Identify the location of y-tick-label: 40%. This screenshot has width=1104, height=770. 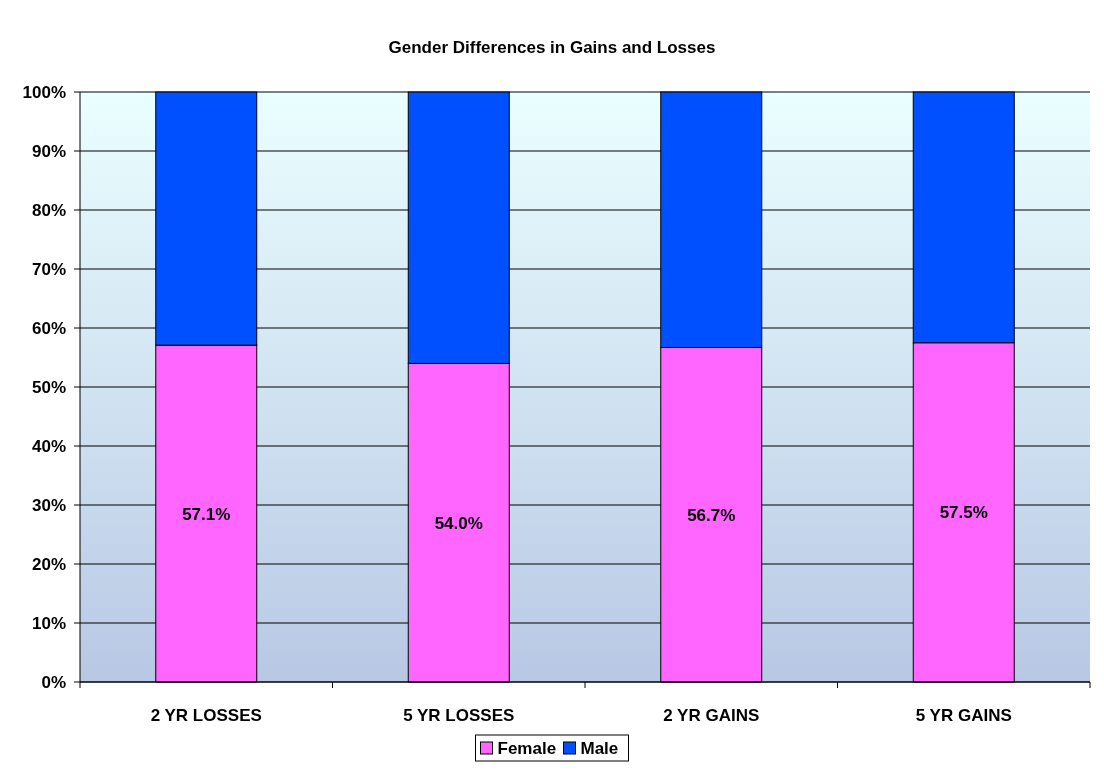
(48, 446).